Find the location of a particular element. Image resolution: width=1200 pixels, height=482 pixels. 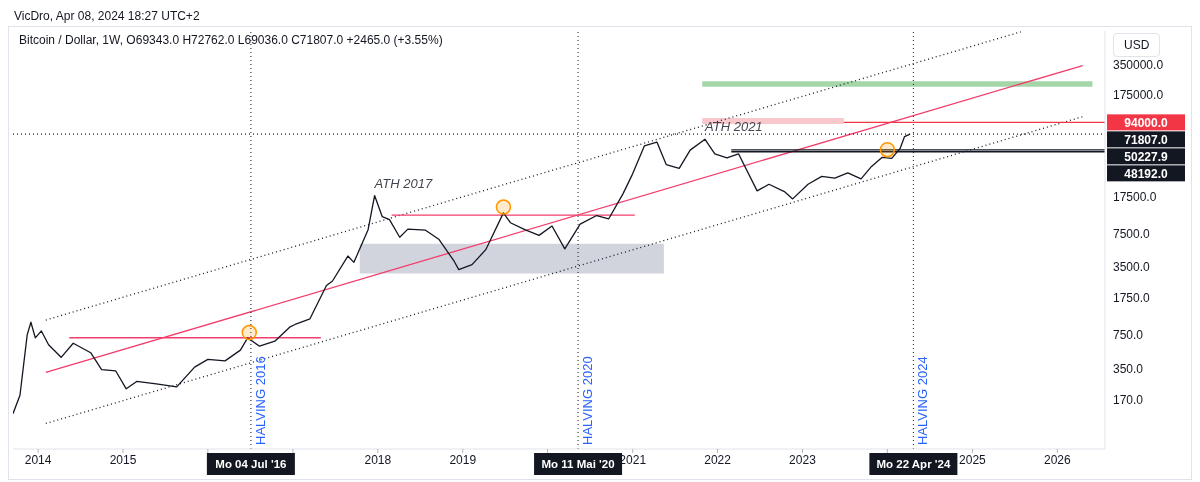

y-tick-label: 3500.0 is located at coordinates (1132, 267).